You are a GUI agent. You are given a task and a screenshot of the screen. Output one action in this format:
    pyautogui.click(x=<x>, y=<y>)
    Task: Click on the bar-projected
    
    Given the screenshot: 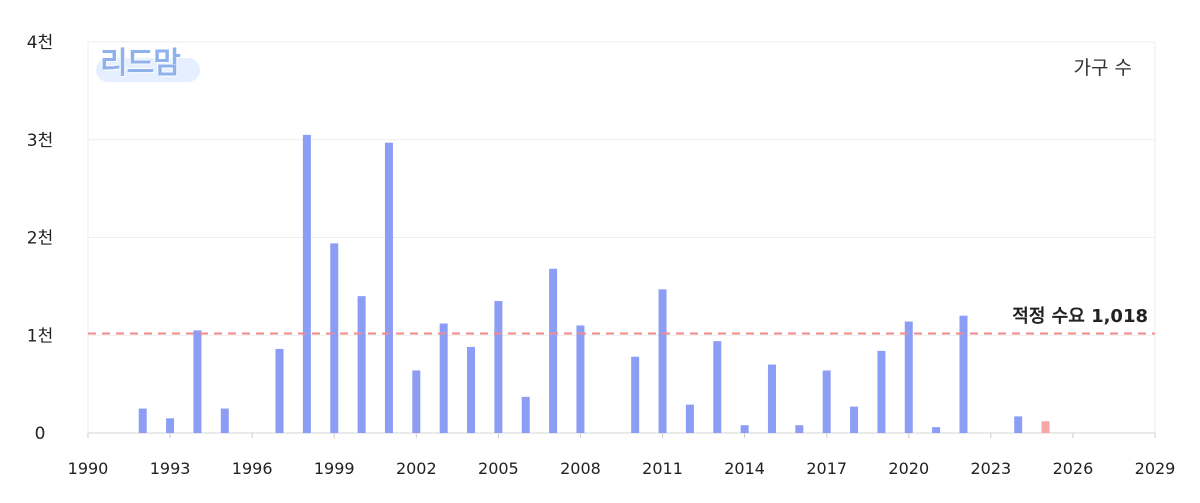 What is the action you would take?
    pyautogui.click(x=1045, y=427)
    